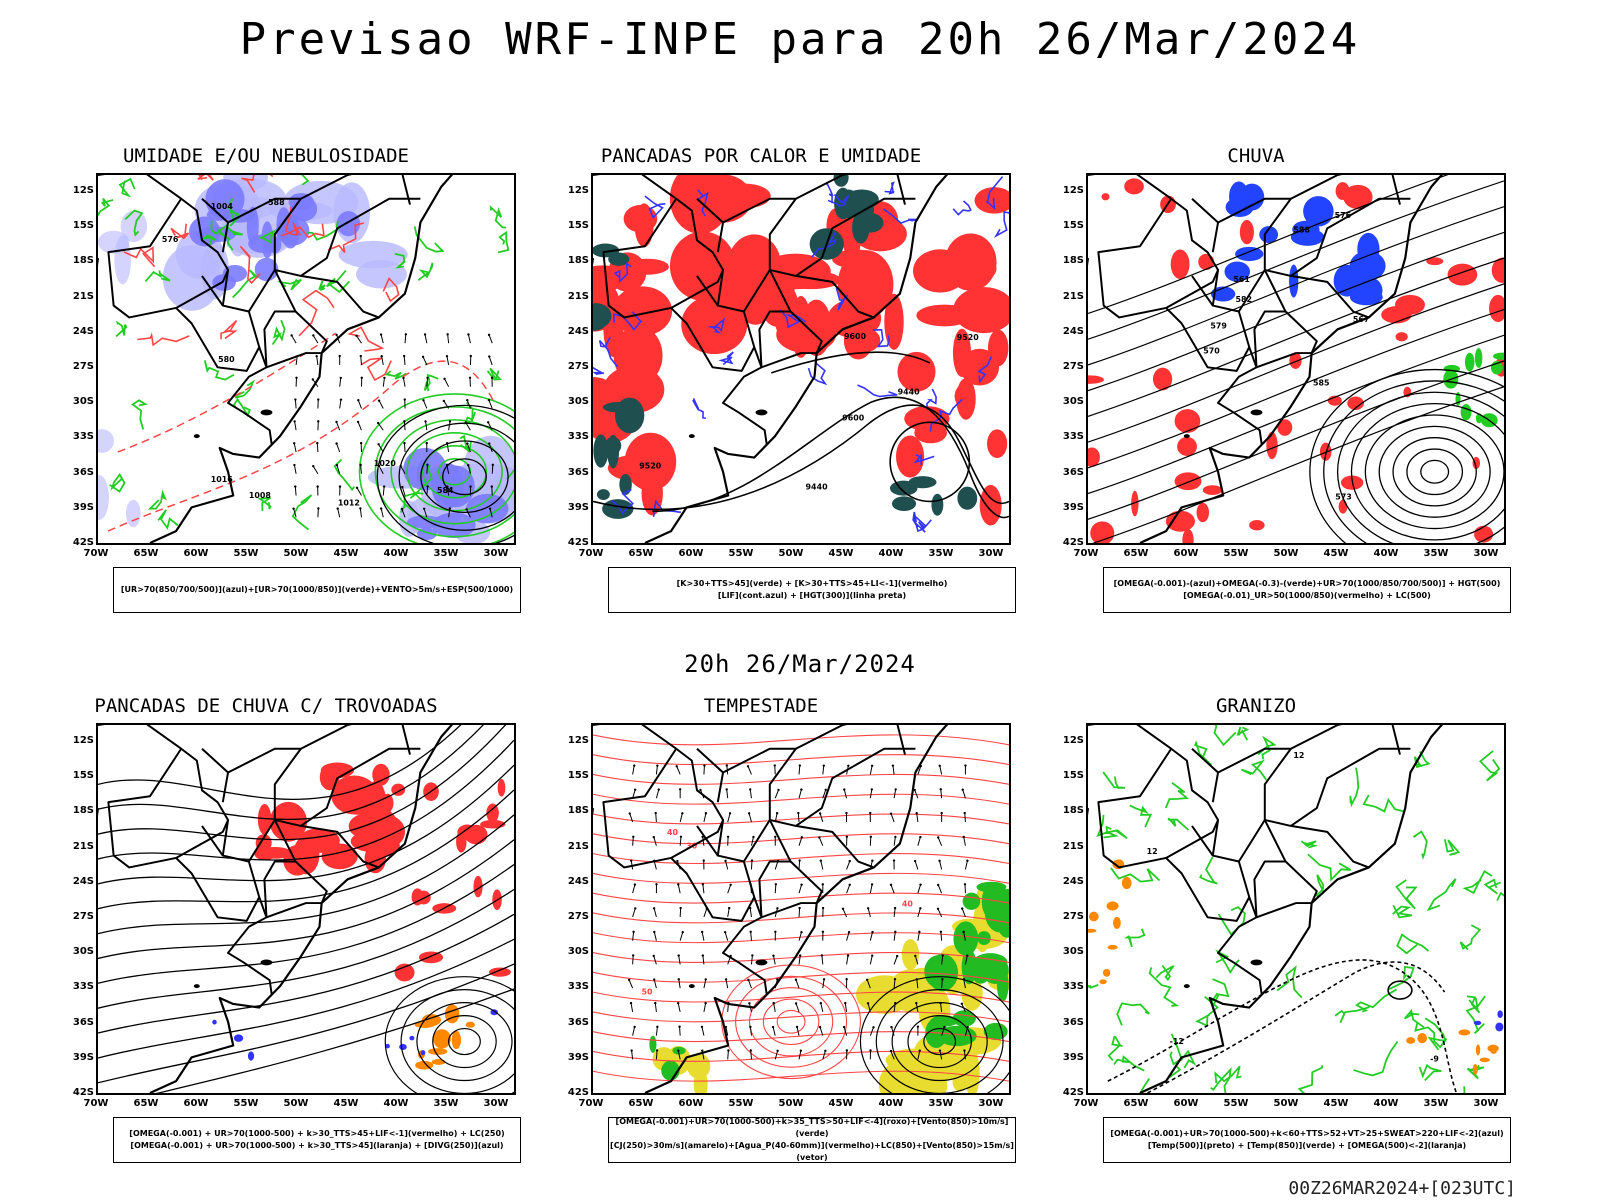  What do you see at coordinates (1268, 245) in the screenshot?
I see `geopotential-line` at bounding box center [1268, 245].